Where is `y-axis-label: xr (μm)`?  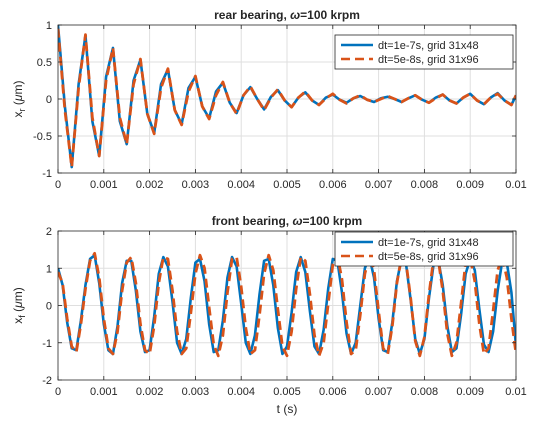
y-axis-label: xr (μm) is located at coordinates (19, 99).